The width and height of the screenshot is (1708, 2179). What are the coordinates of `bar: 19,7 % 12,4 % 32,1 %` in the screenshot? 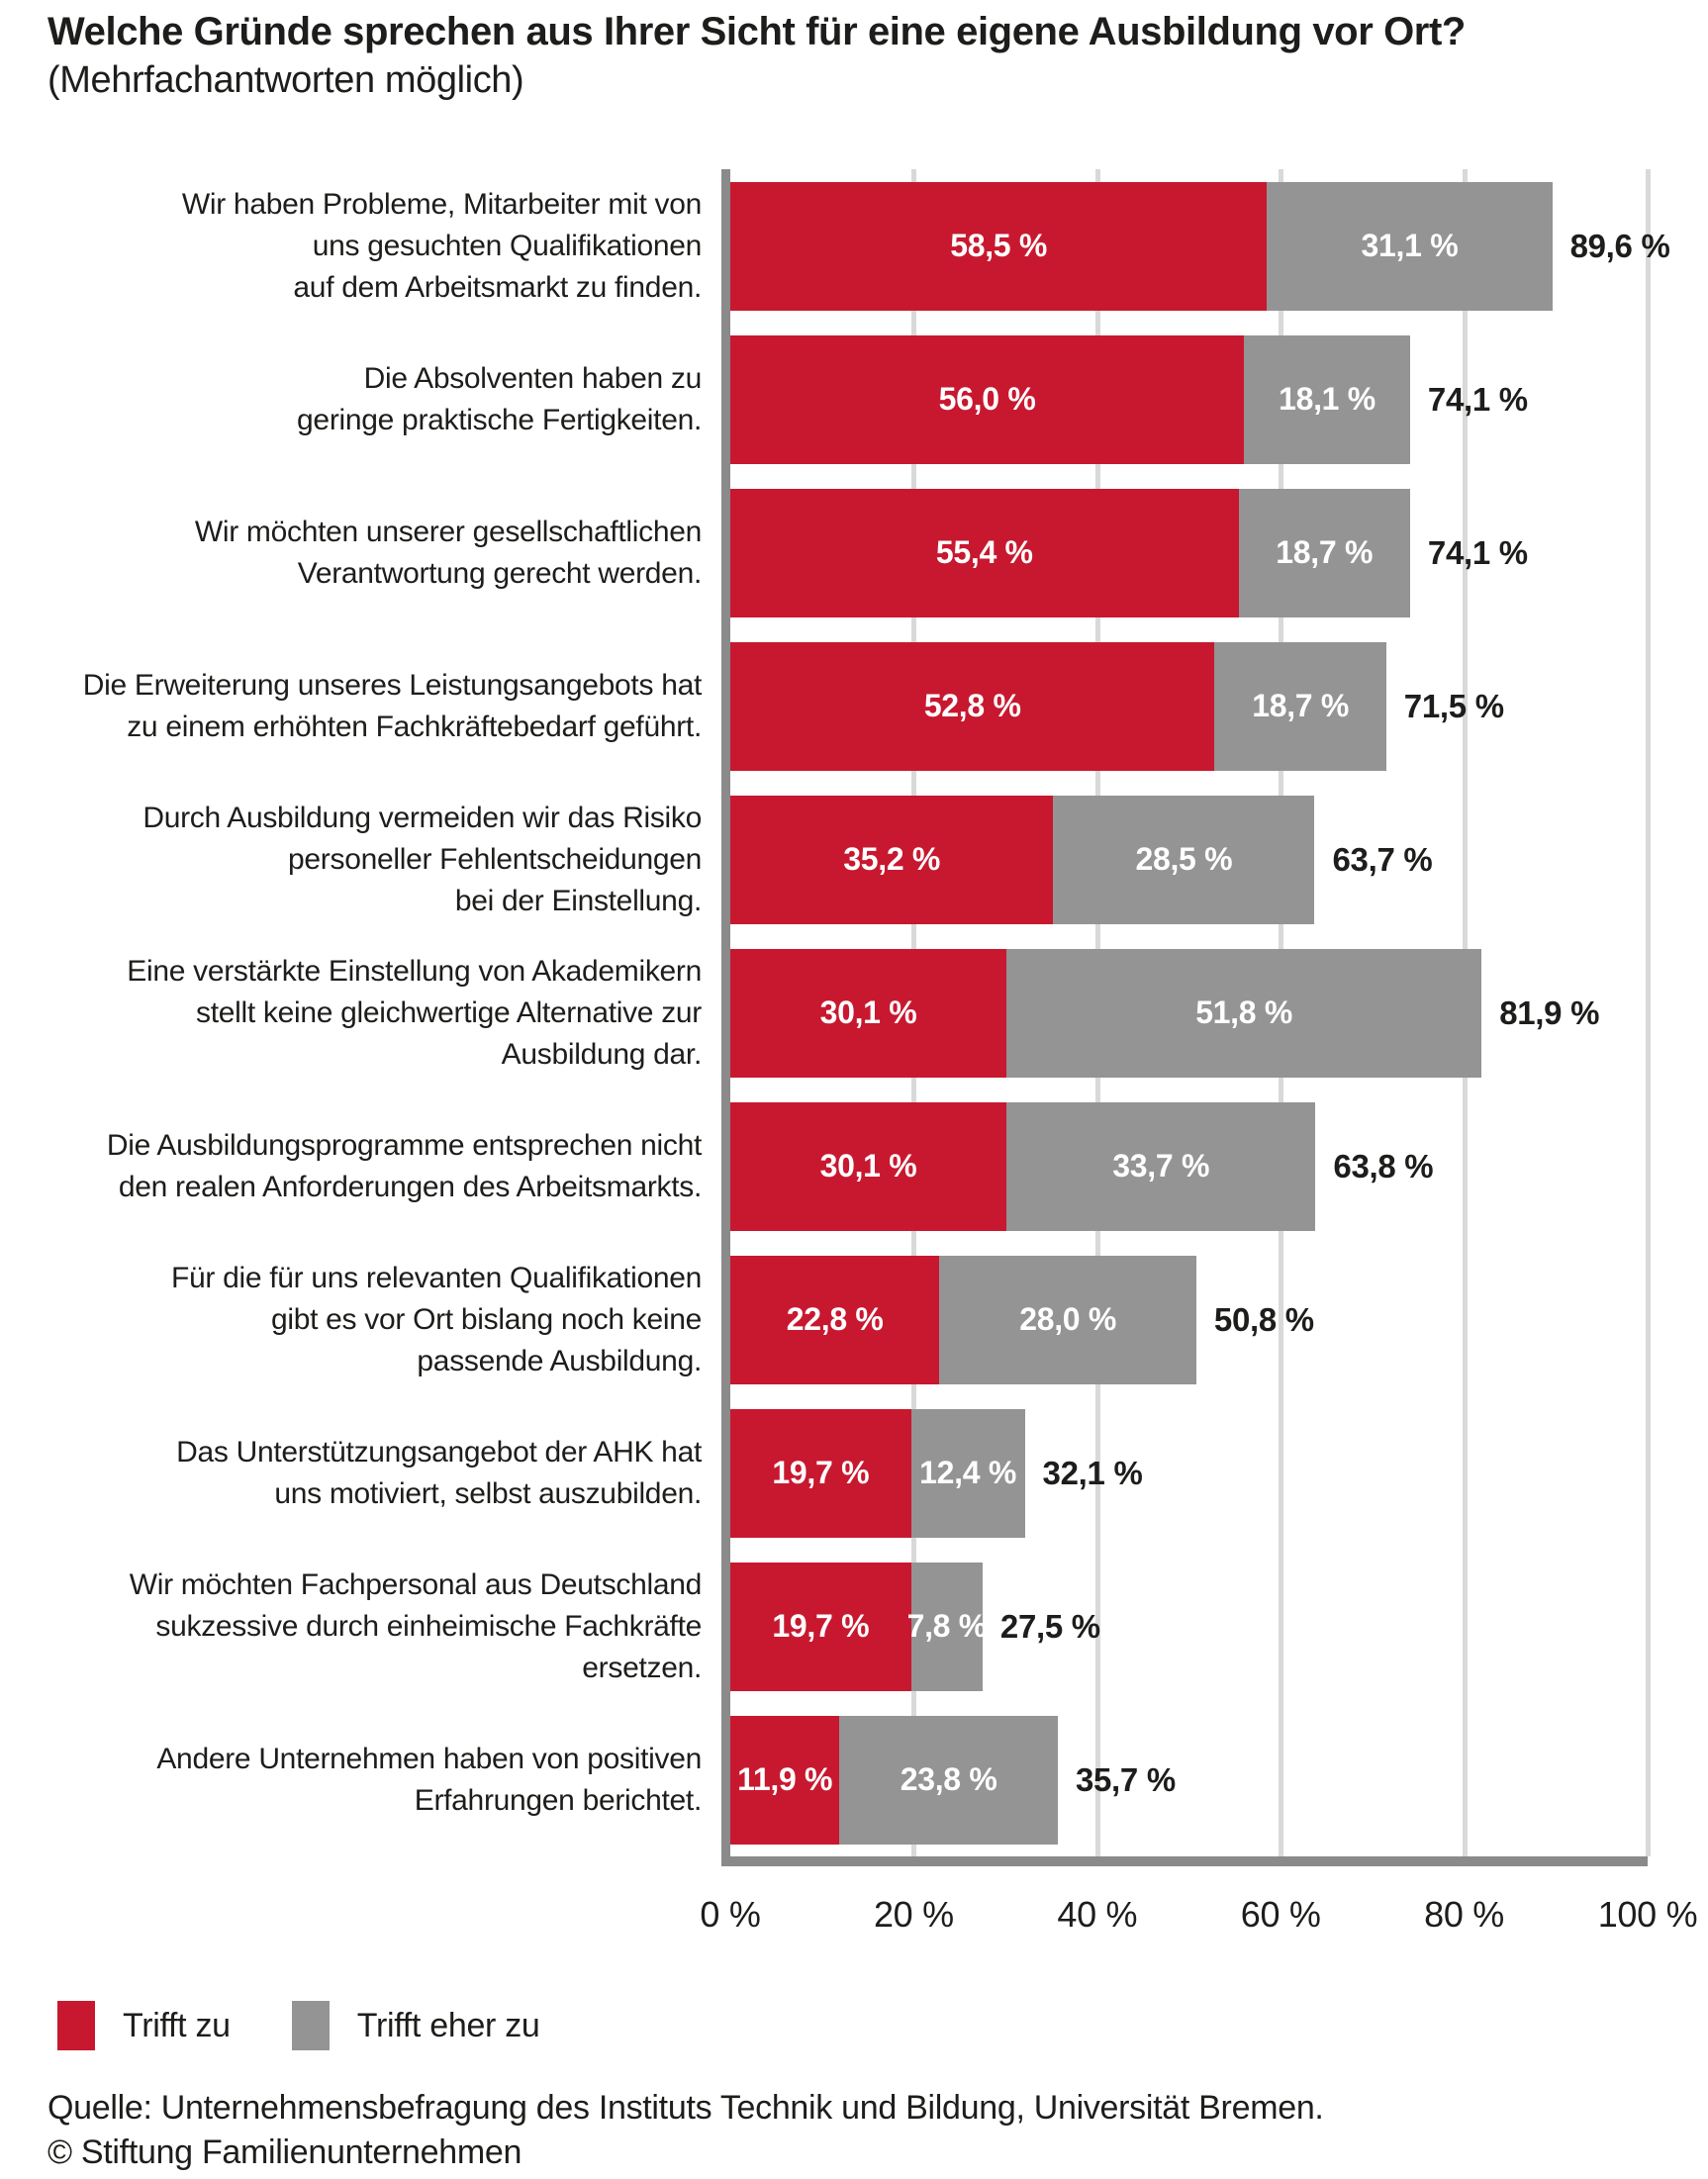 It's located at (1189, 1473).